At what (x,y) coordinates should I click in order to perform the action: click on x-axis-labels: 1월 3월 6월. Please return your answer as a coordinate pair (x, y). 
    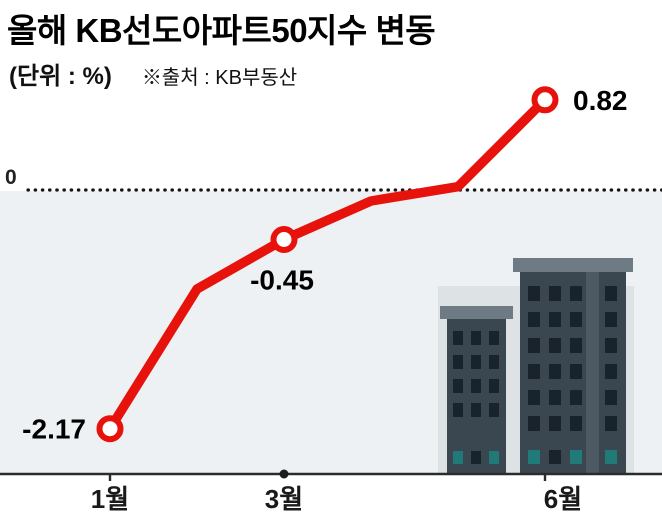
    Looking at the image, I should click on (336, 491).